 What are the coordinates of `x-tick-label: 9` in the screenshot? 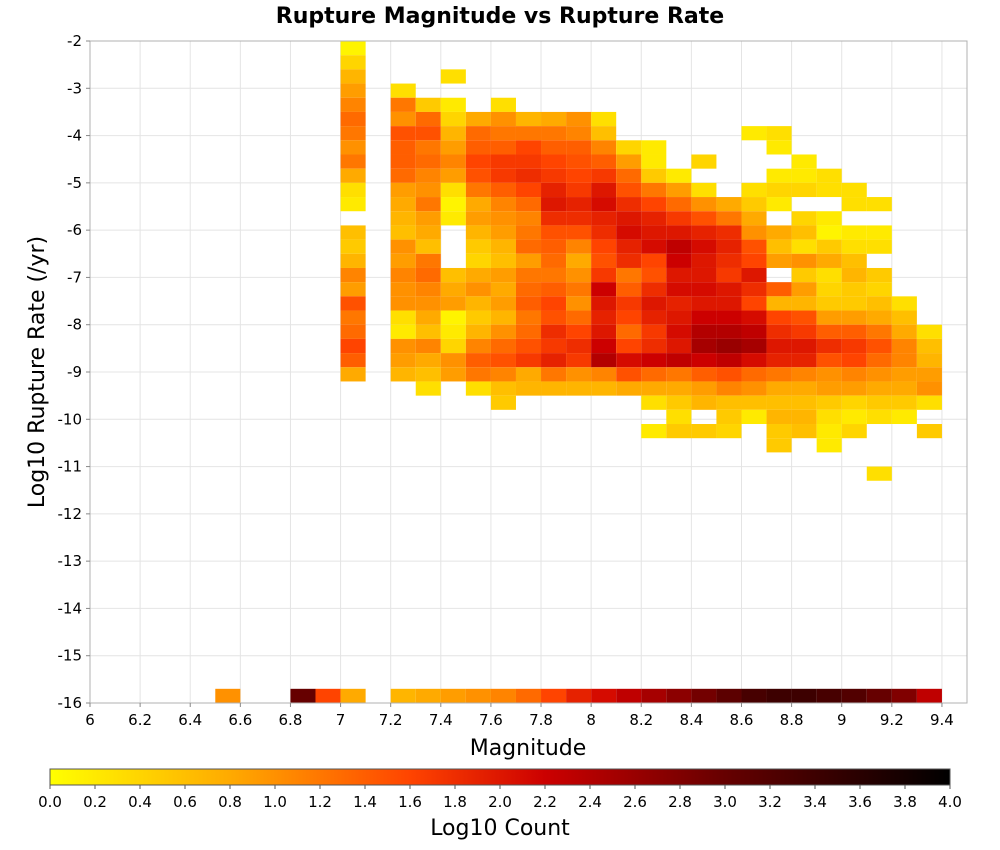 It's located at (842, 720).